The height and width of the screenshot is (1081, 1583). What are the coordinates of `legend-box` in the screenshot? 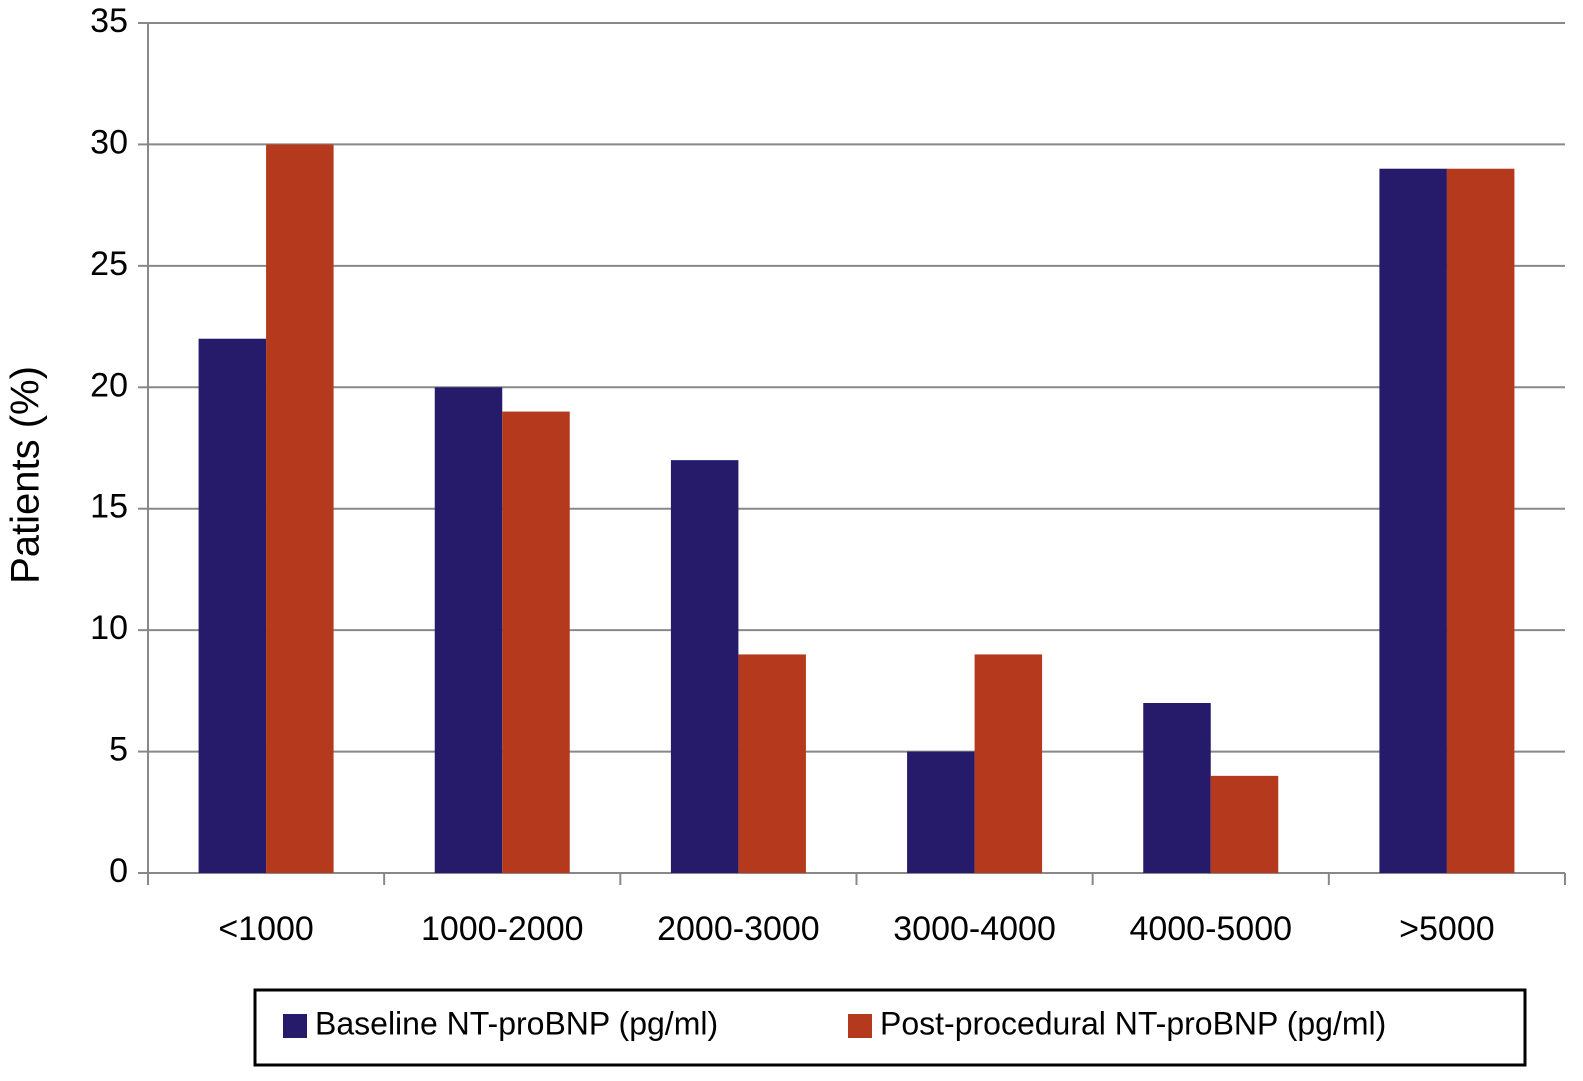 It's located at (890, 1027).